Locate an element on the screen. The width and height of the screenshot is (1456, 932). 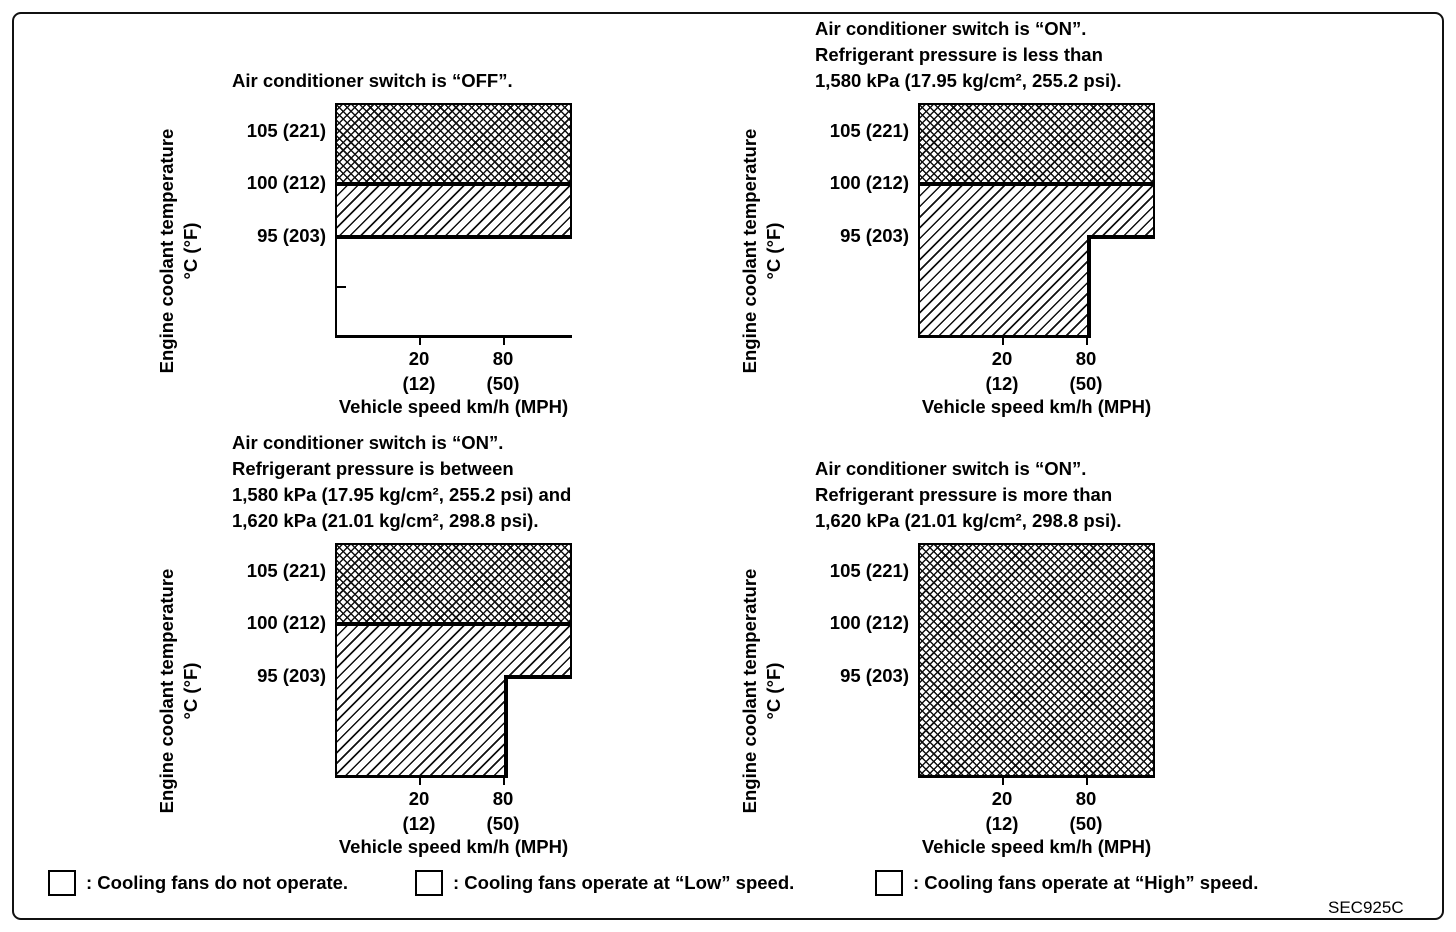
chart-title-line: Refrigerant pressure is between is located at coordinates (373, 468).